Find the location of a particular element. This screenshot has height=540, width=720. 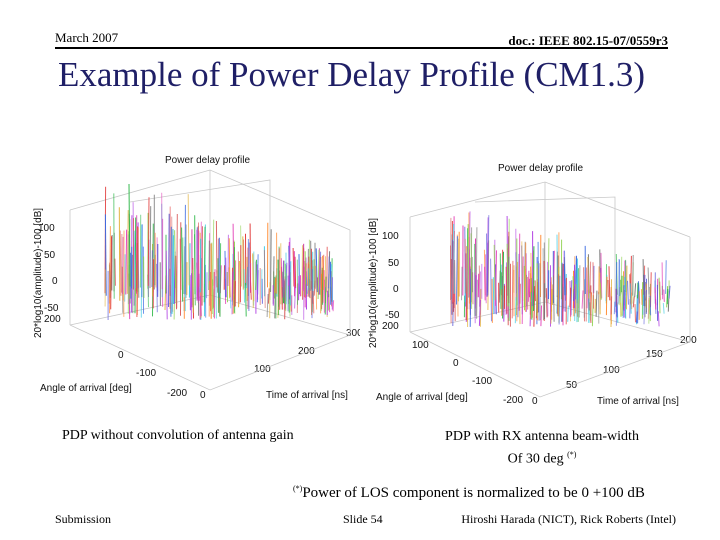

footer-slide-number: Slide 54 is located at coordinates (363, 519).